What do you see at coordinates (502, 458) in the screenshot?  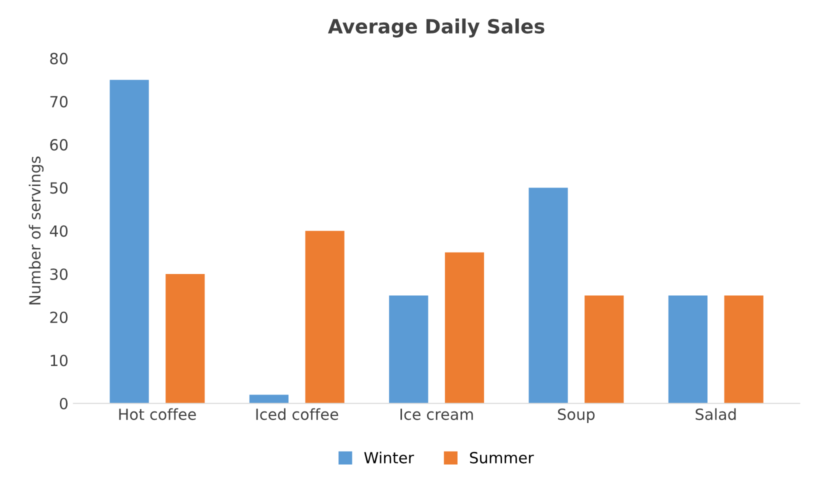 I see `legend-label: Summer` at bounding box center [502, 458].